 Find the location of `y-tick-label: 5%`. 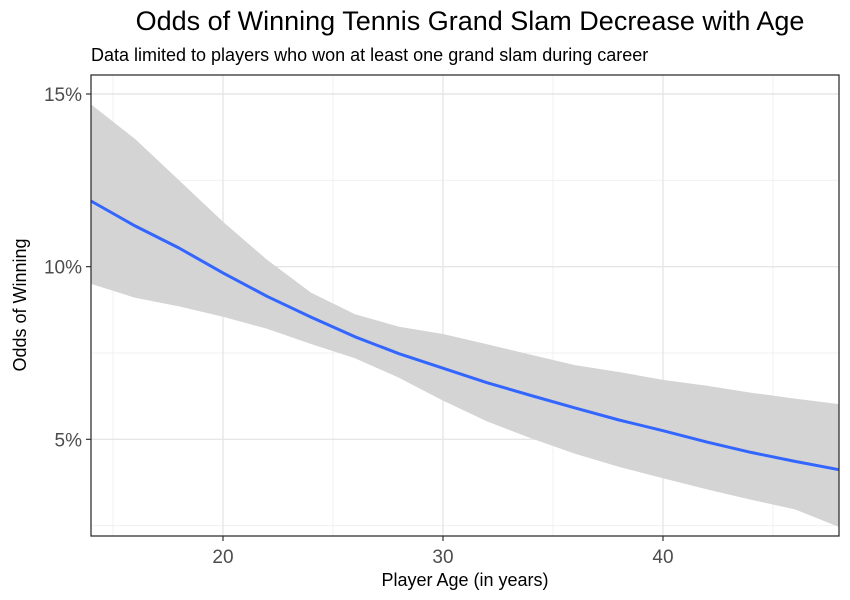

y-tick-label: 5% is located at coordinates (69, 440).